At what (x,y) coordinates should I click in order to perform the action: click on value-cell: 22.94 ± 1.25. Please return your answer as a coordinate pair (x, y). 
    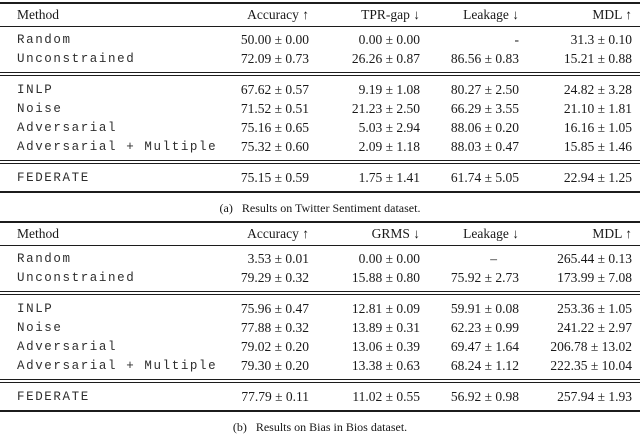
    Looking at the image, I should click on (597, 177).